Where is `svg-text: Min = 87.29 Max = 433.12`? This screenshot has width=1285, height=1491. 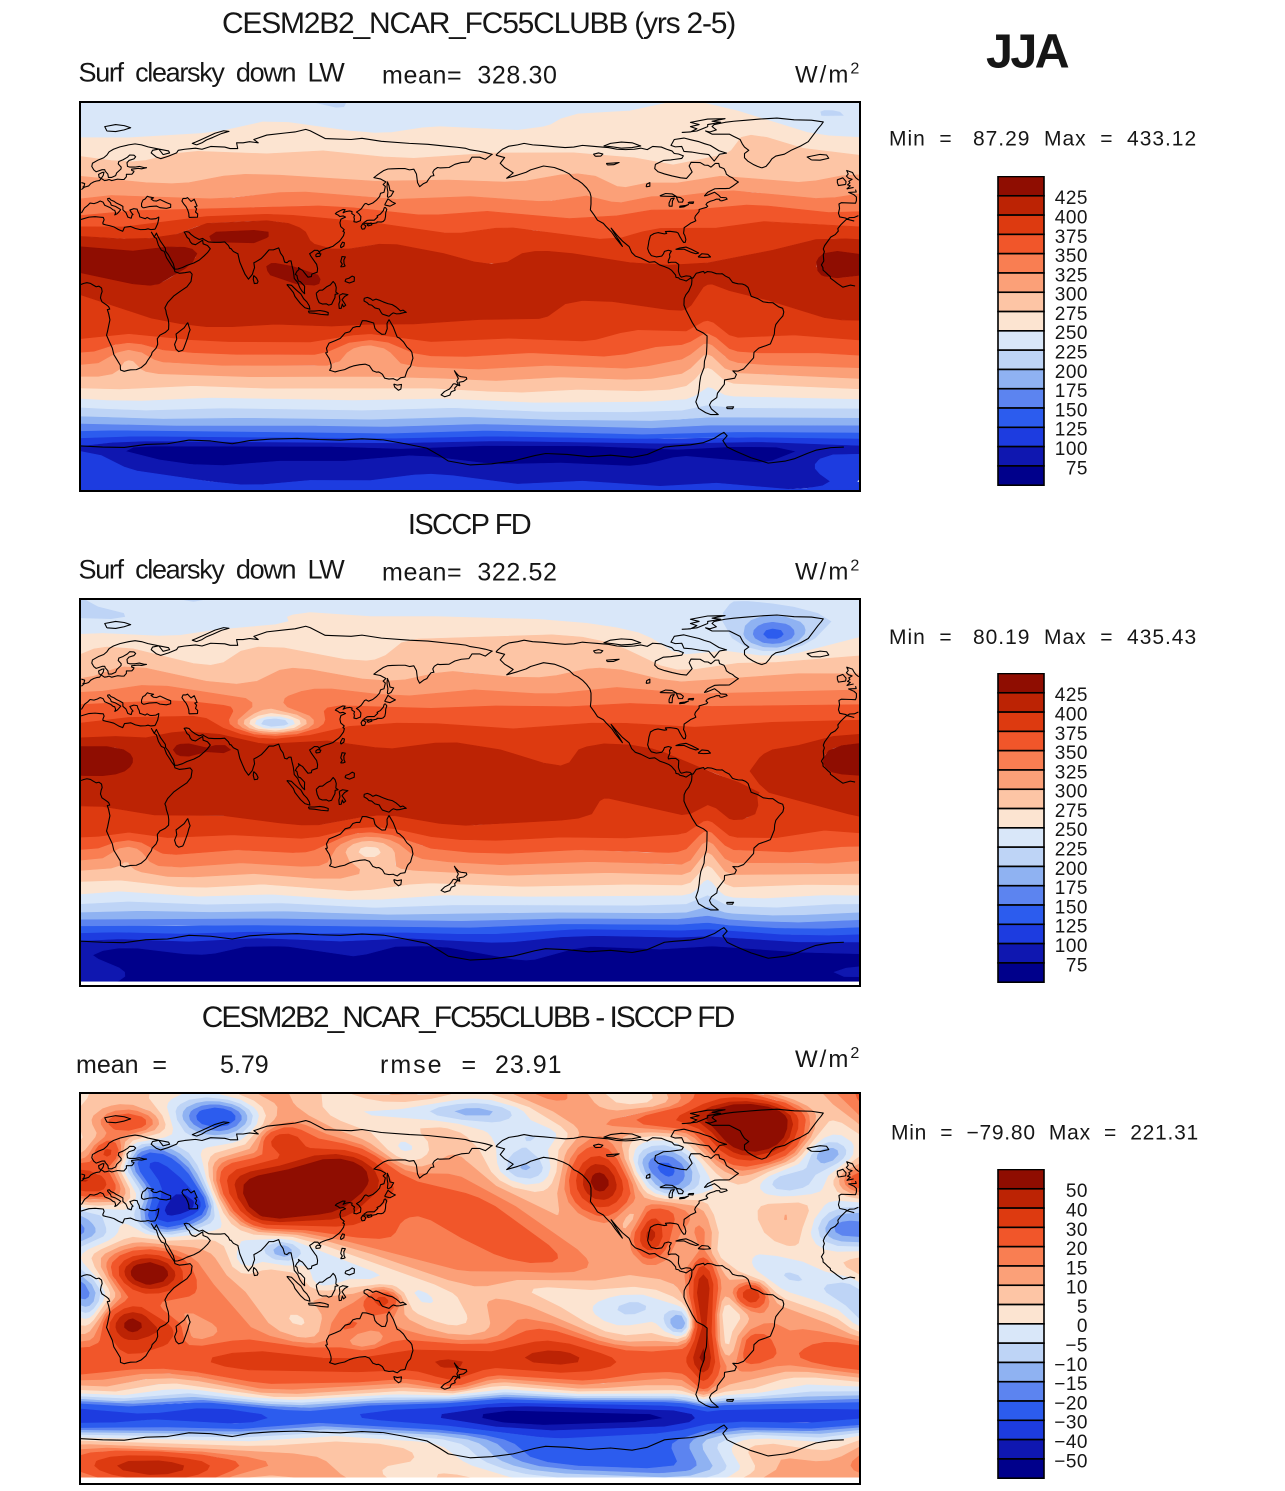 svg-text: Min = 87.29 Max = 433.12 is located at coordinates (1043, 139).